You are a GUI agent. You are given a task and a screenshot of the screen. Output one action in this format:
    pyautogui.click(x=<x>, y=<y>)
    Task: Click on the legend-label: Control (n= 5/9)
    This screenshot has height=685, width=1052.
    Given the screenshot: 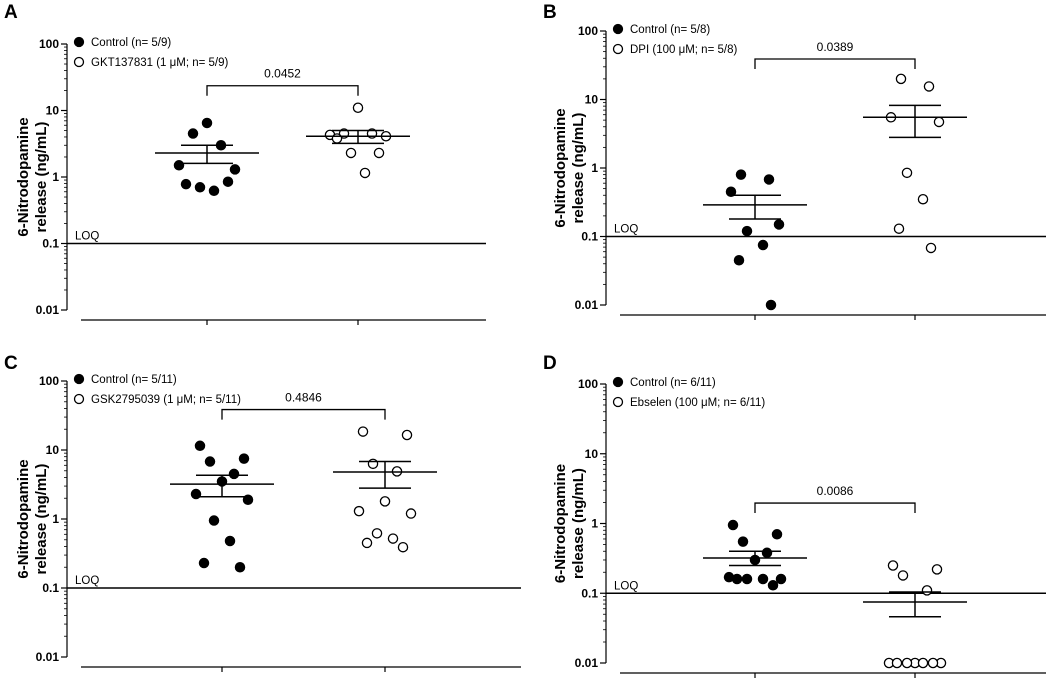 What is the action you would take?
    pyautogui.click(x=131, y=43)
    